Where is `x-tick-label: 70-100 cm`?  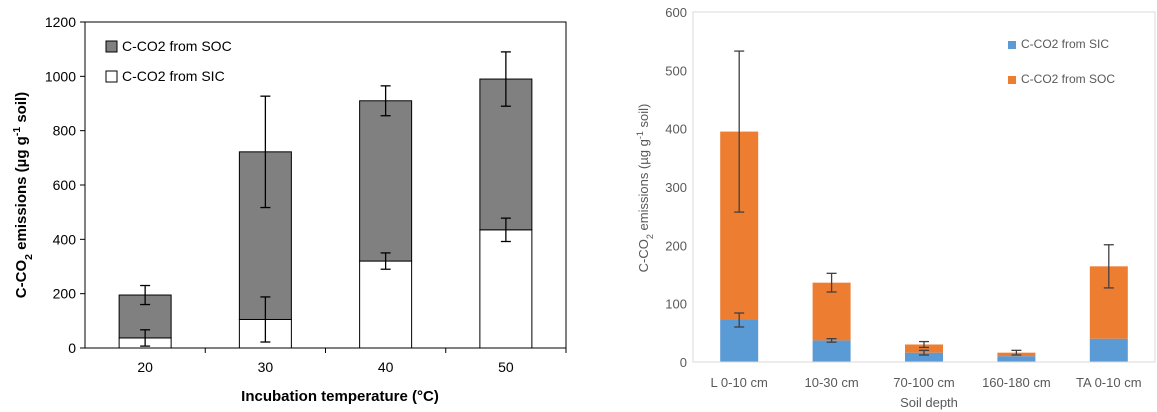
x-tick-label: 70-100 cm is located at coordinates (923, 382).